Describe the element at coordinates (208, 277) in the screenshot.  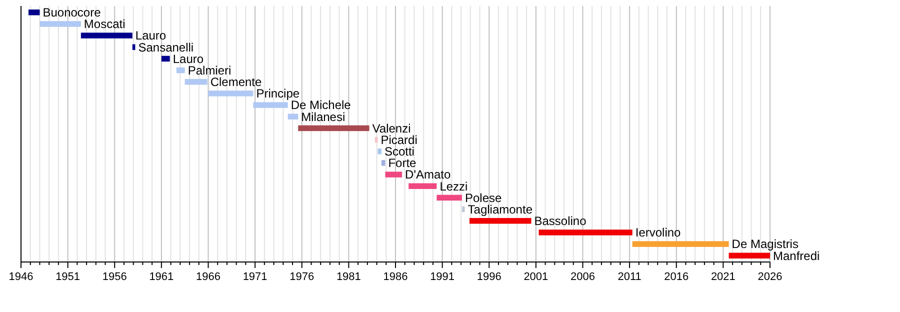
I see `x-tick-label: 1966` at that location.